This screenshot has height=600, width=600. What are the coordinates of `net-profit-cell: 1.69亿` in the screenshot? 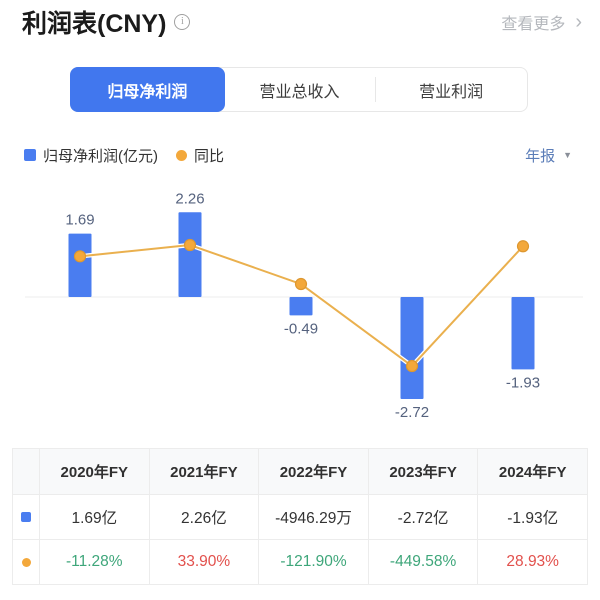 It's located at (94, 516).